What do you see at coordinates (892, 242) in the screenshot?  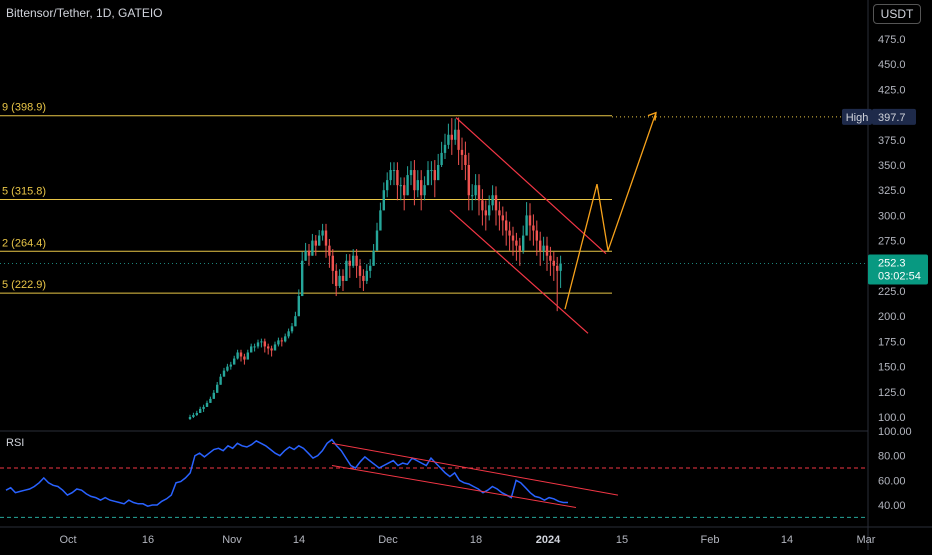 I see `price-tick-label: 275.0` at bounding box center [892, 242].